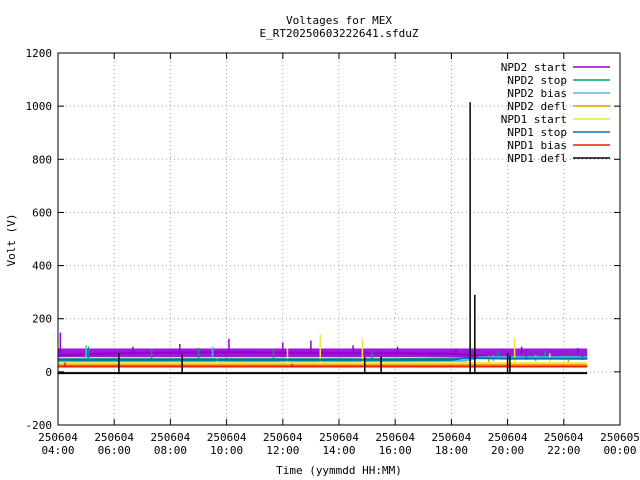  What do you see at coordinates (42, 266) in the screenshot?
I see `y-tick-label: 400` at bounding box center [42, 266].